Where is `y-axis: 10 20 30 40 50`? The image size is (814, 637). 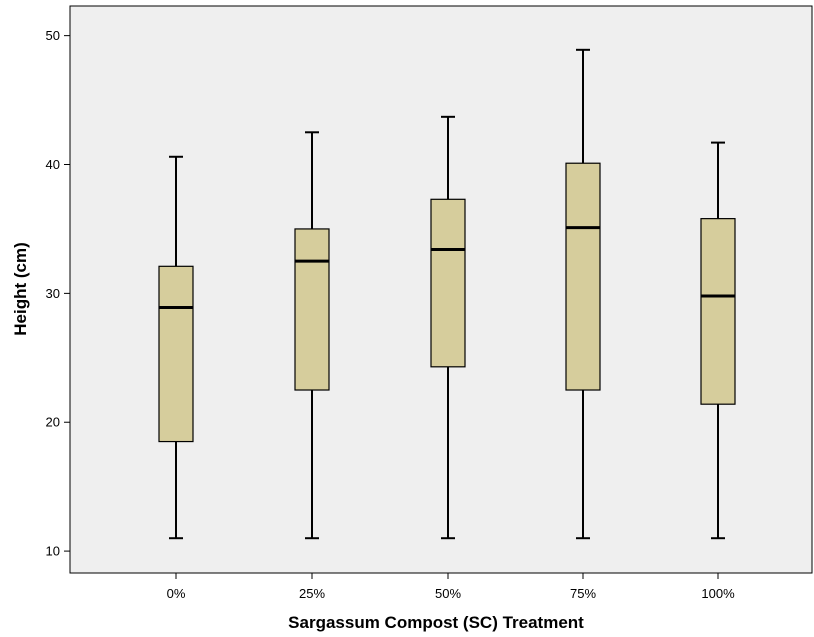 y-axis: 10 20 30 40 50 is located at coordinates (58, 293).